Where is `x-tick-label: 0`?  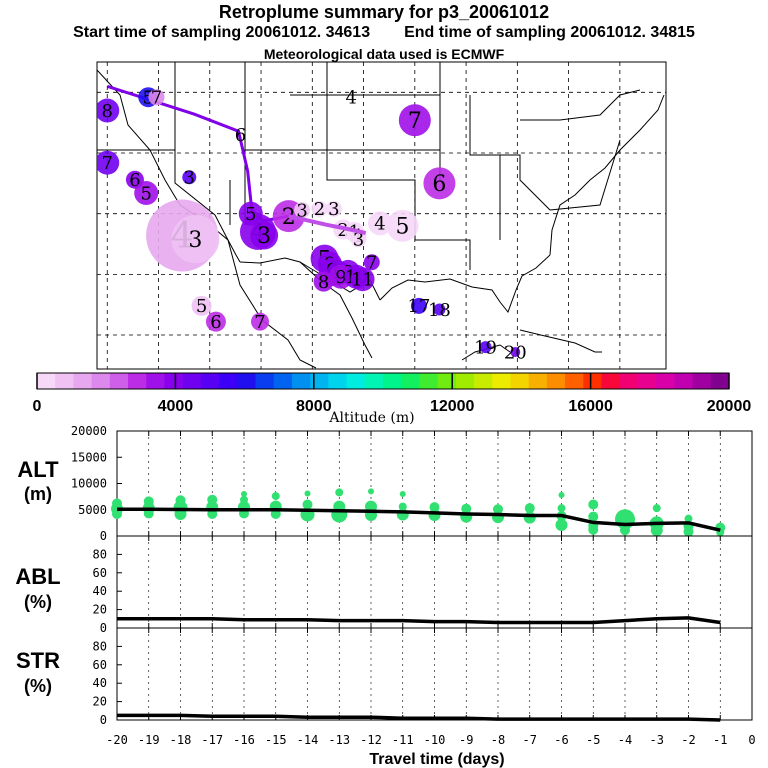 x-tick-label: 0 is located at coordinates (751, 740).